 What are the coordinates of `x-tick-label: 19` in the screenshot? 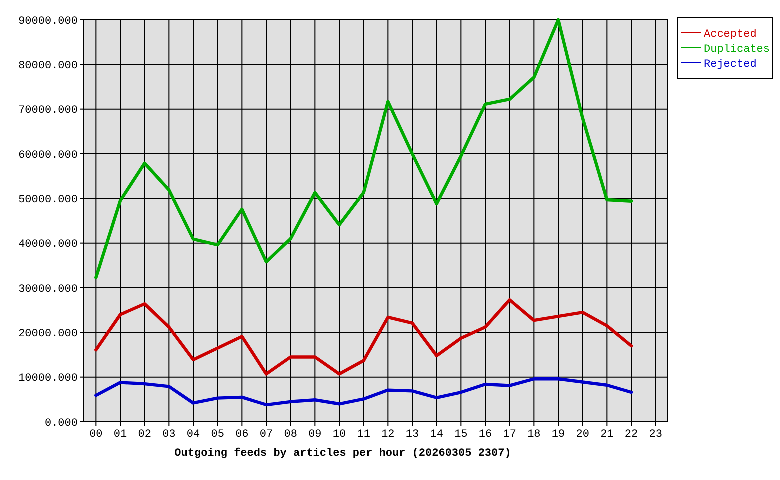 It's located at (559, 435).